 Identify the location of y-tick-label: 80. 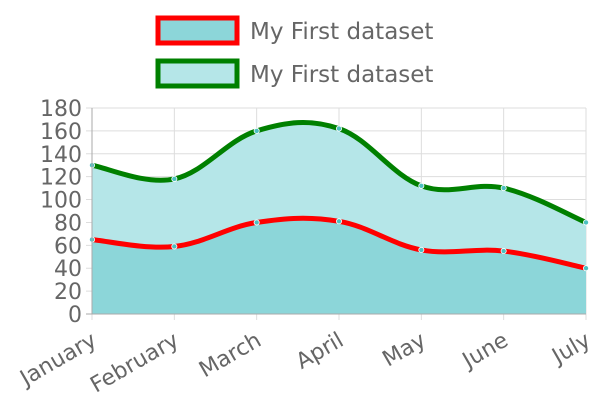
(68, 223).